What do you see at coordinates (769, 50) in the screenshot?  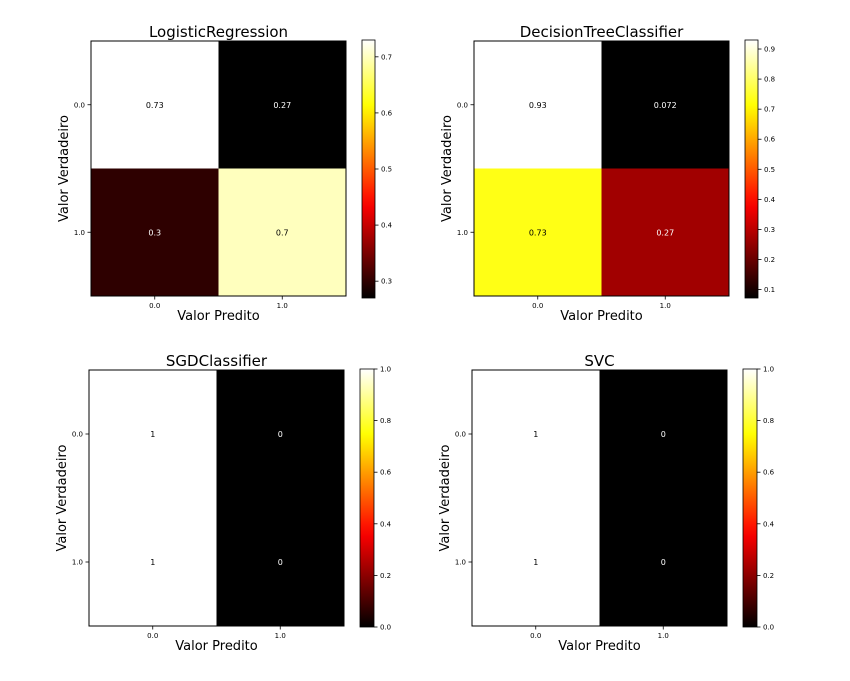 I see `colorbar-tick-label: 0.9` at bounding box center [769, 50].